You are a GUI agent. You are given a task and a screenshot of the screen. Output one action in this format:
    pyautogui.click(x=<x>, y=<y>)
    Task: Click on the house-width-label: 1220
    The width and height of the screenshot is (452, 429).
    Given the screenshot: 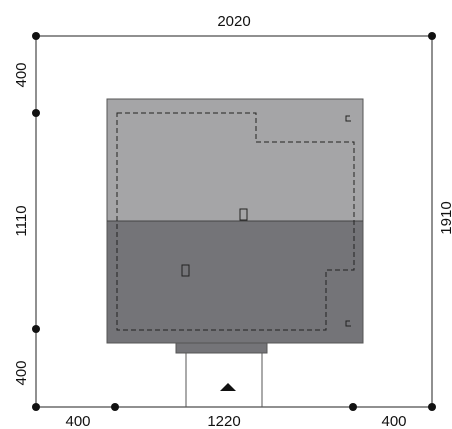 What is the action you would take?
    pyautogui.click(x=223, y=421)
    